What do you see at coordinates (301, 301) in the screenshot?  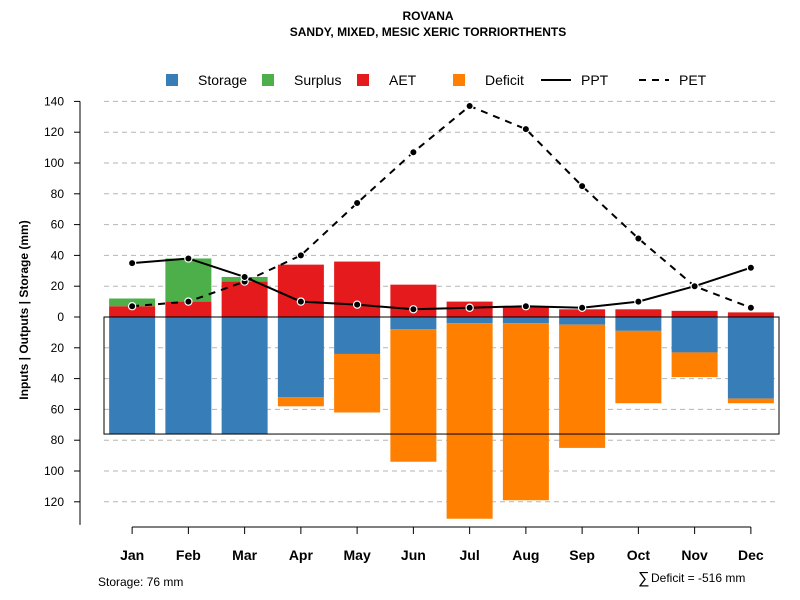 I see `ppt-point-apr` at bounding box center [301, 301].